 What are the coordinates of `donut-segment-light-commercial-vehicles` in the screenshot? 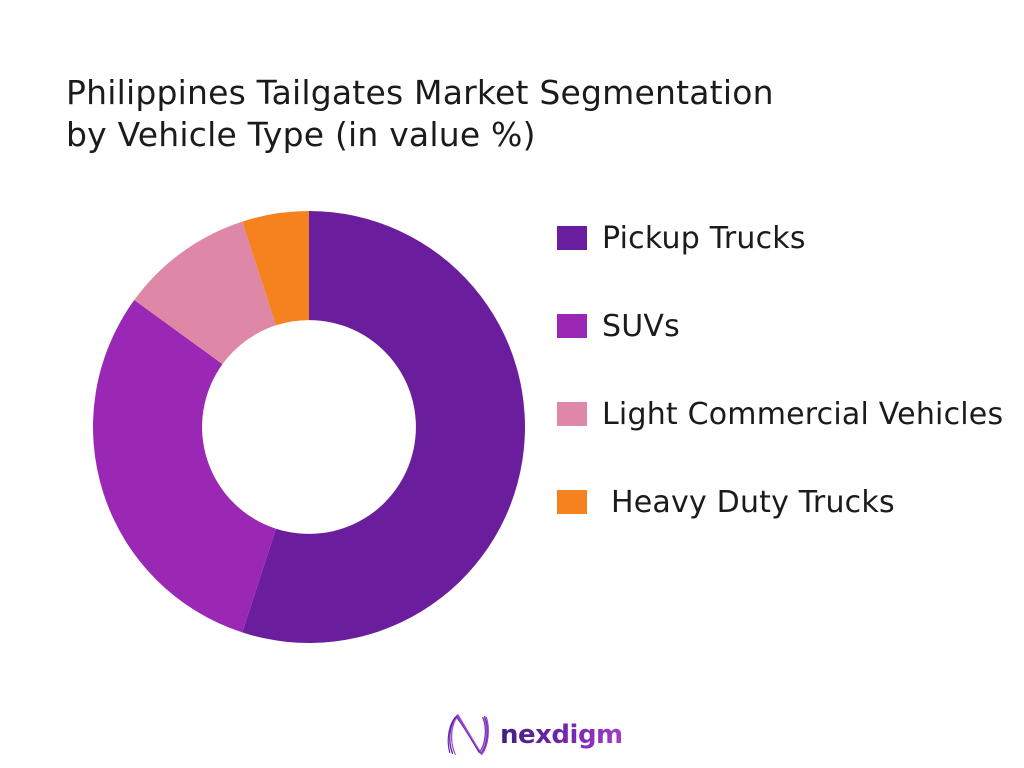 It's located at (205, 293).